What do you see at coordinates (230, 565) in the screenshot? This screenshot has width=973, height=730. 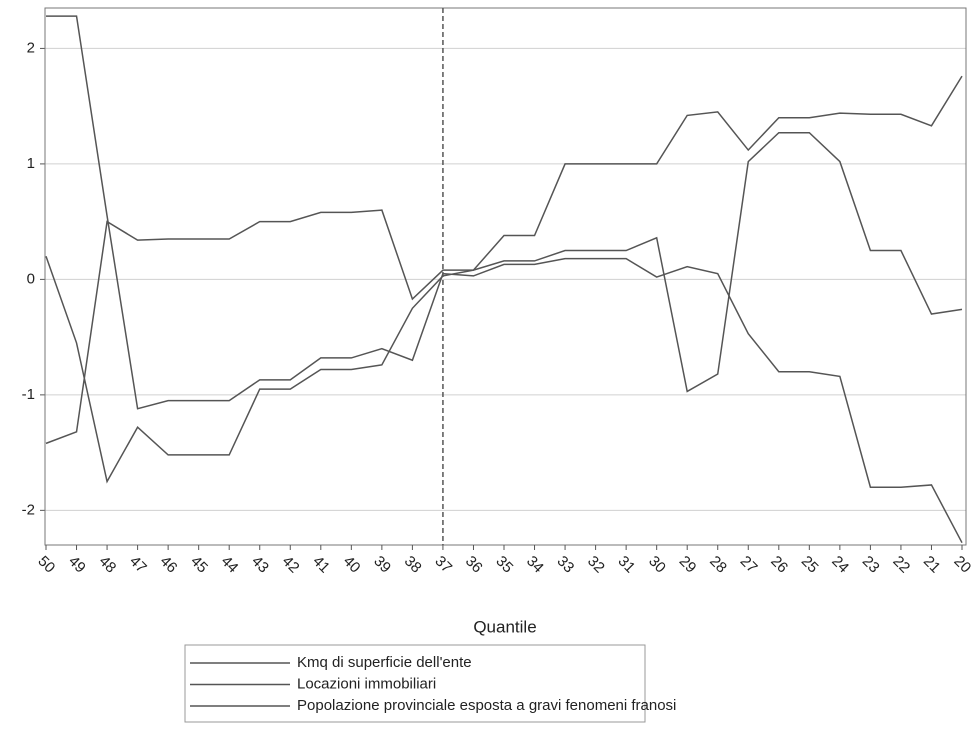 I see `x-tick-label: 44` at bounding box center [230, 565].